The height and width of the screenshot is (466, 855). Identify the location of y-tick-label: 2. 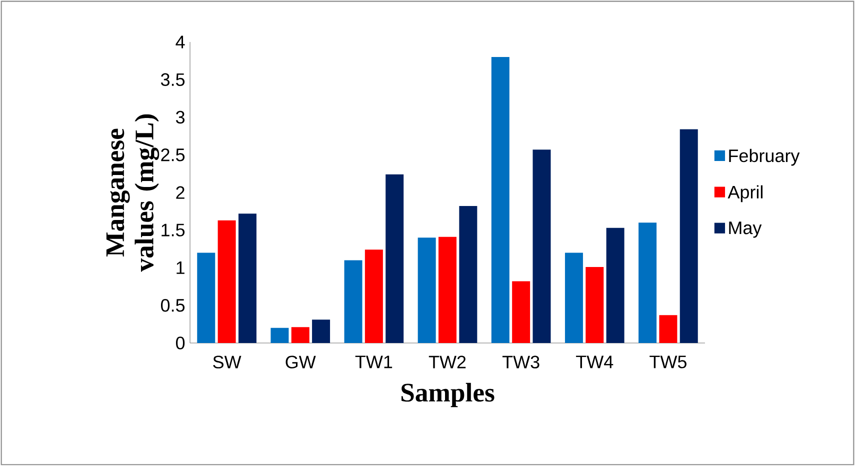
(180, 192).